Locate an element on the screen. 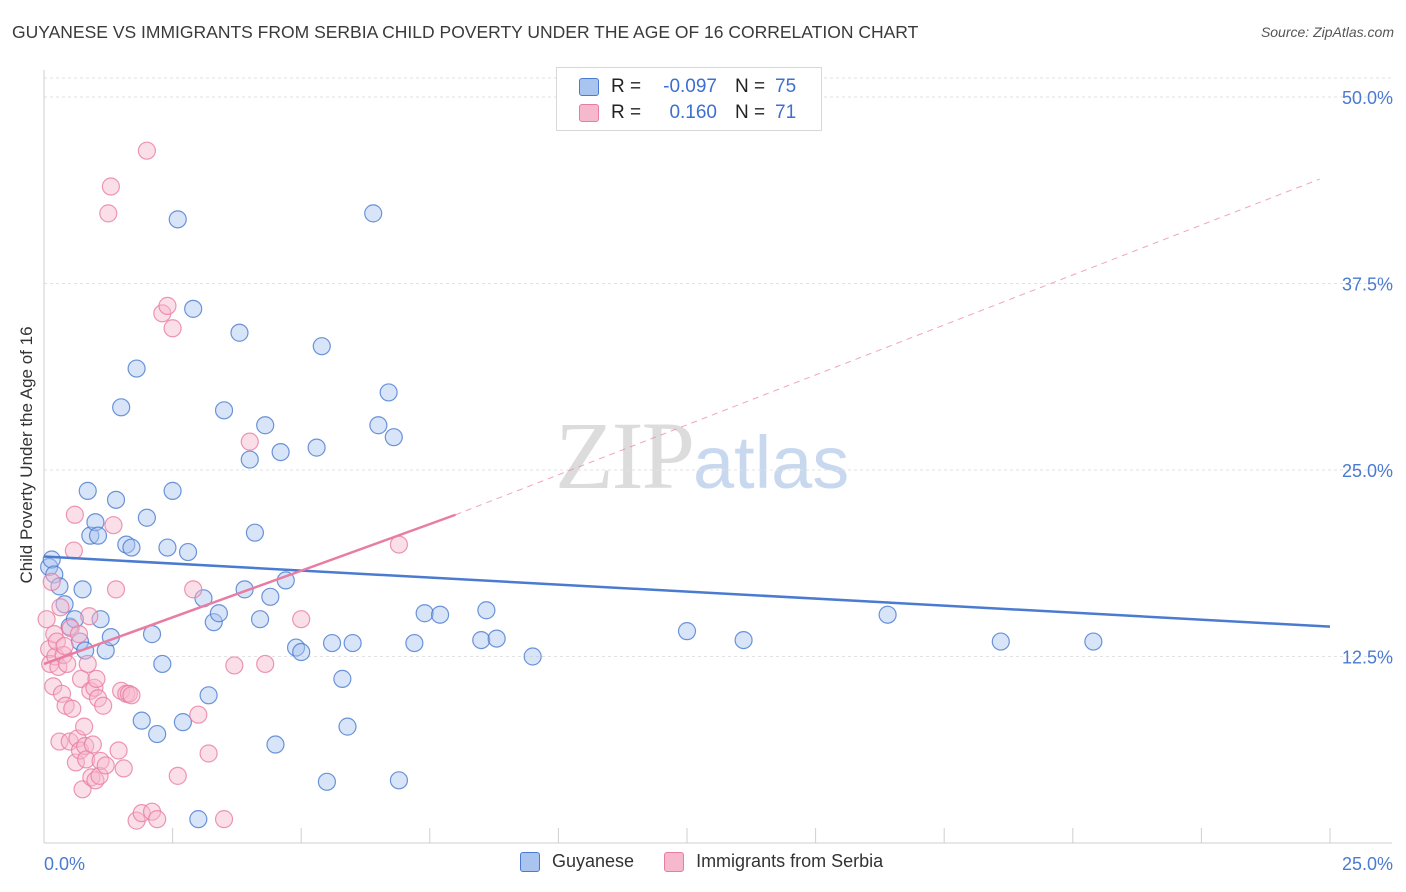  y-tick-labels: 12.5% 25.0% 37.5% 50.0% is located at coordinates (1367, 378).